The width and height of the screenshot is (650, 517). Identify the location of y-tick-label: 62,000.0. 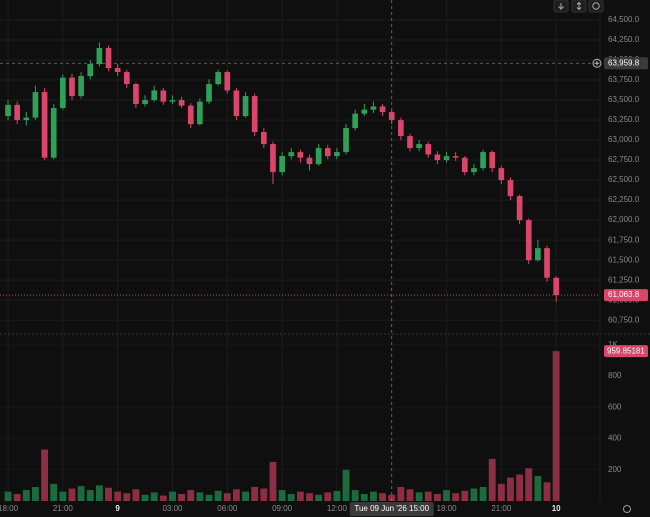
(624, 219).